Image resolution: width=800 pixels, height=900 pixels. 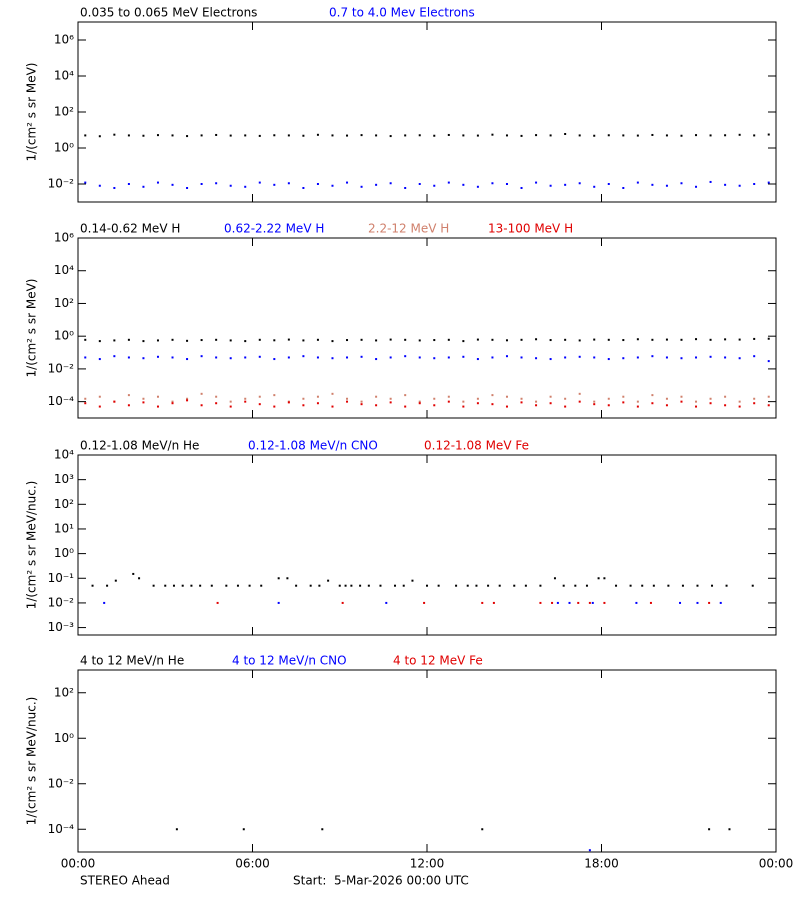 I want to click on y-tick-label: 10⁻³, so click(x=61, y=627).